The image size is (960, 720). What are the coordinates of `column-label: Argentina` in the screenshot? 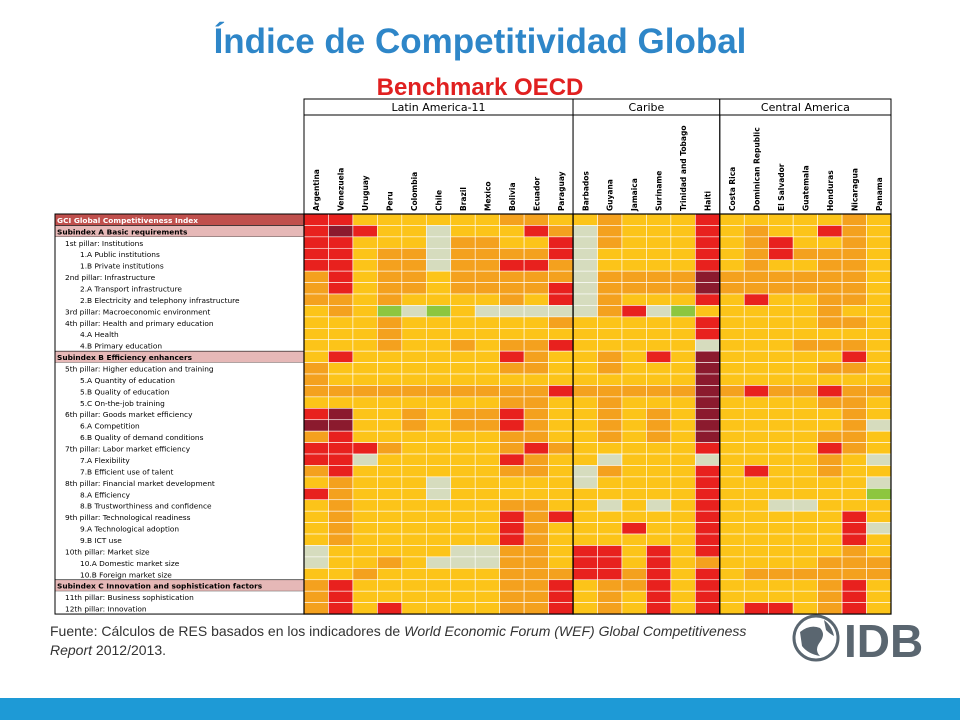 It's located at (316, 190).